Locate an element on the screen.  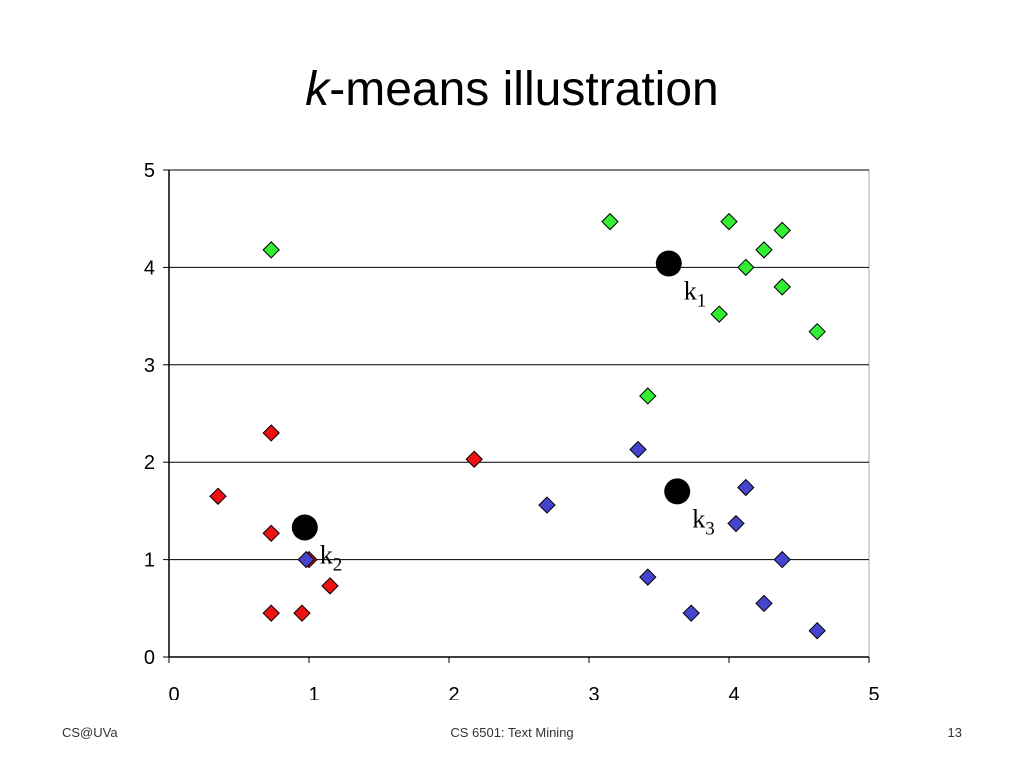
x-tick-label: 5 is located at coordinates (873, 692).